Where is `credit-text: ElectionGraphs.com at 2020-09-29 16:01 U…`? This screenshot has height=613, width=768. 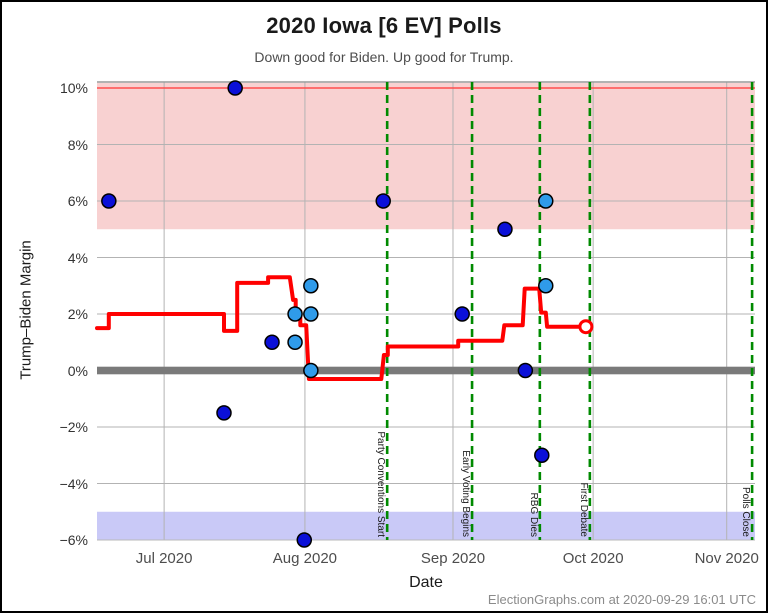 credit-text: ElectionGraphs.com at 2020-09-29 16:01 U… is located at coordinates (621, 599).